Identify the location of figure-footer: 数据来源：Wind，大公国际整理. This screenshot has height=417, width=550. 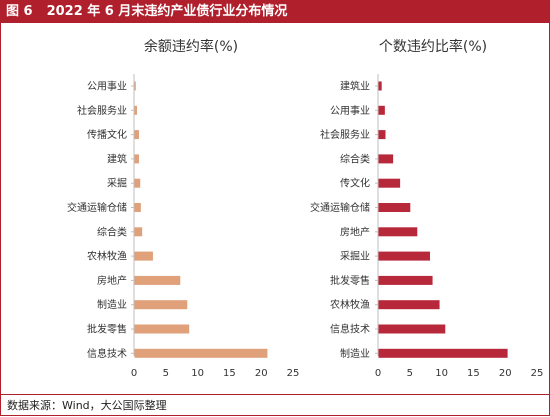
(275, 405).